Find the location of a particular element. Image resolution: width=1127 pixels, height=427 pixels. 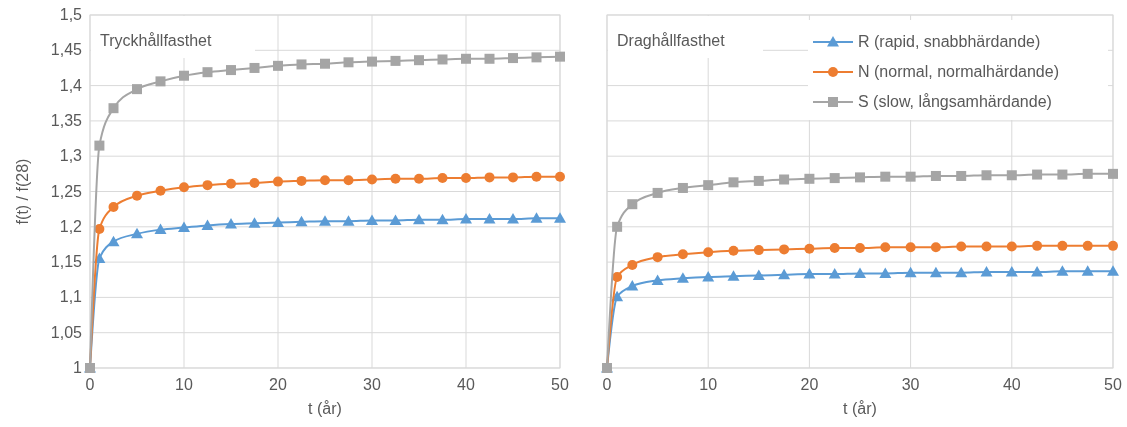

x-tick-label: 10 is located at coordinates (184, 384).